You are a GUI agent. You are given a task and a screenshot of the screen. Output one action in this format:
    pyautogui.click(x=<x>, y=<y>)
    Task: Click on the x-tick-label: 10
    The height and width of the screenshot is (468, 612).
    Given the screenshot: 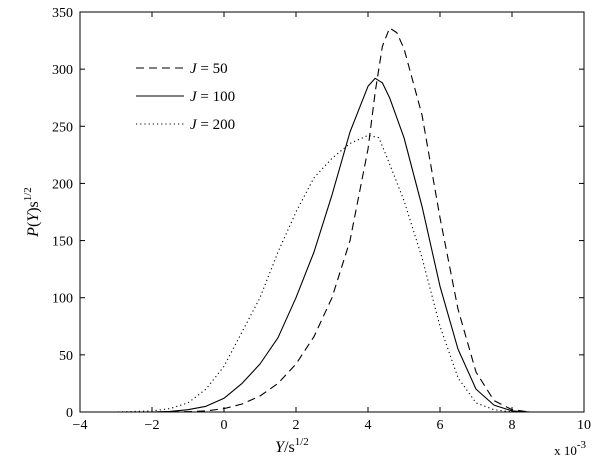 What is the action you would take?
    pyautogui.click(x=584, y=425)
    